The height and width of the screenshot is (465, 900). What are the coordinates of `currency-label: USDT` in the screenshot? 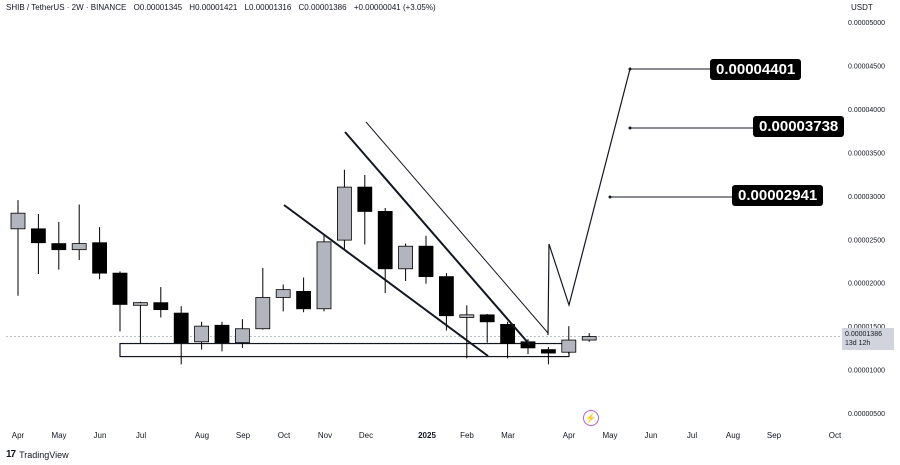 It's located at (862, 7).